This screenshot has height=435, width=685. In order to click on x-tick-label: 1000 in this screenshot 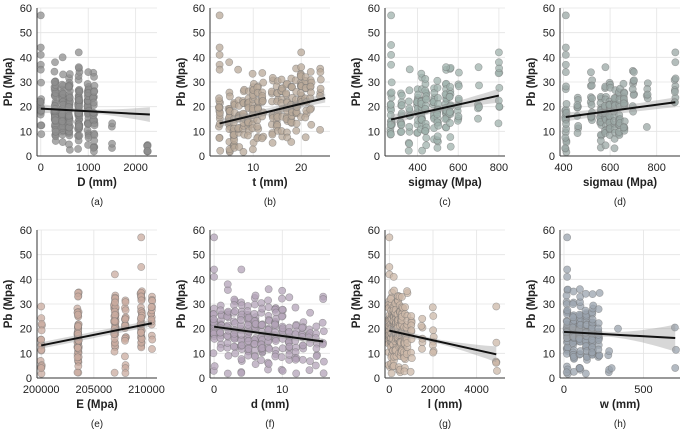, I will do `click(88, 168)`.